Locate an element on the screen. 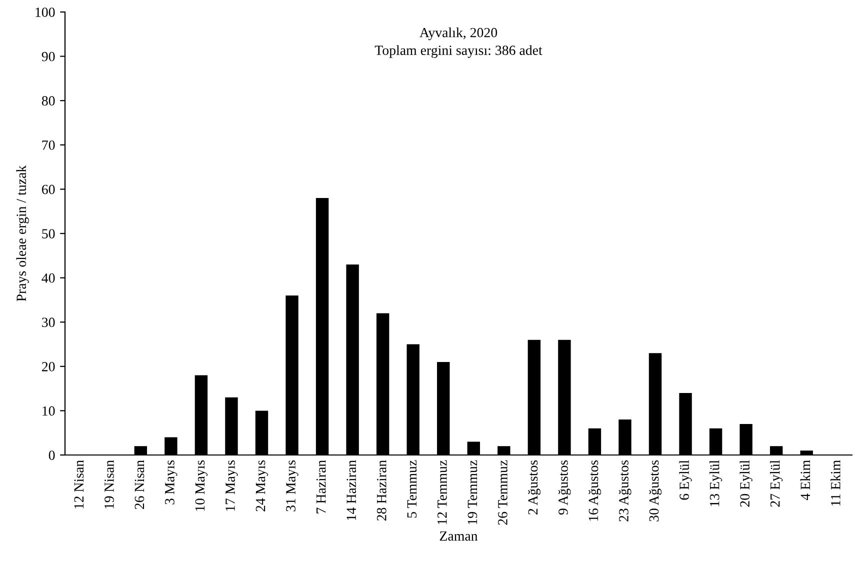  x-tick-label: 10 Mayıs is located at coordinates (201, 485).